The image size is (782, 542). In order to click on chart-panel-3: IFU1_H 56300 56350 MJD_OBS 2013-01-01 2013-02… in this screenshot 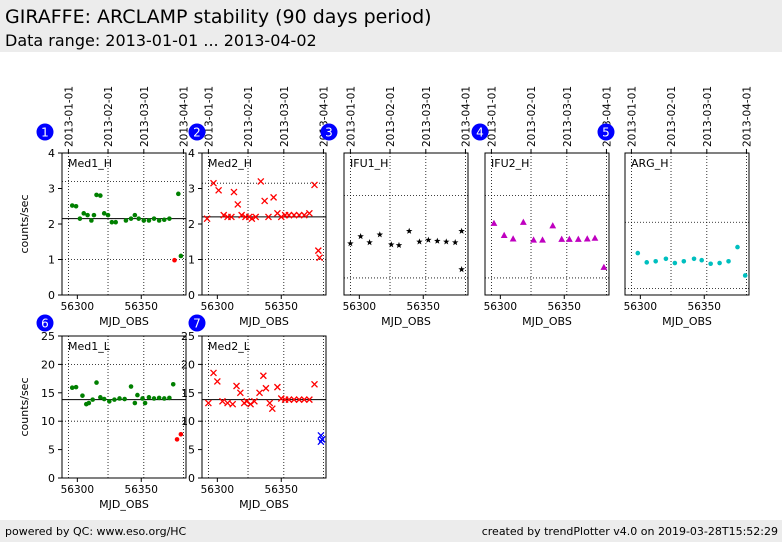, I will do `click(396, 207)`.